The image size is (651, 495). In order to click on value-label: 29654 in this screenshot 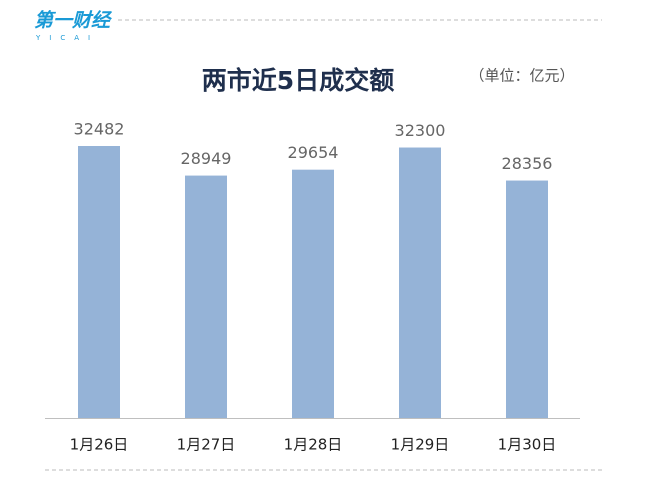, I will do `click(313, 152)`.